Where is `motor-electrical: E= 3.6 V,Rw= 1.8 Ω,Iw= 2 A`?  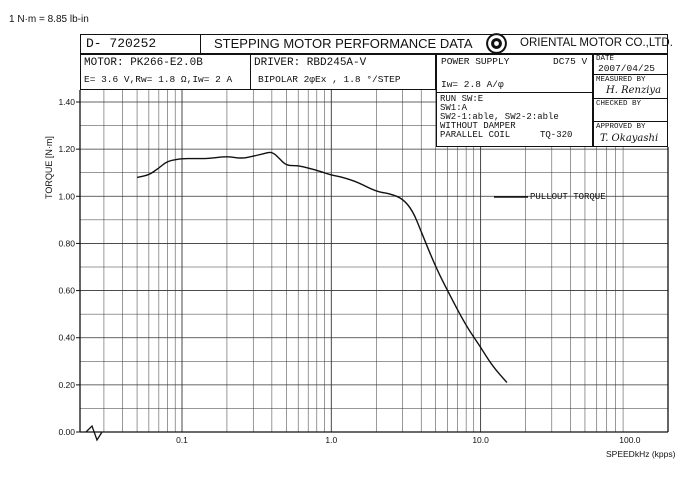 motor-electrical: E= 3.6 V,Rw= 1.8 Ω,Iw= 2 A is located at coordinates (158, 79).